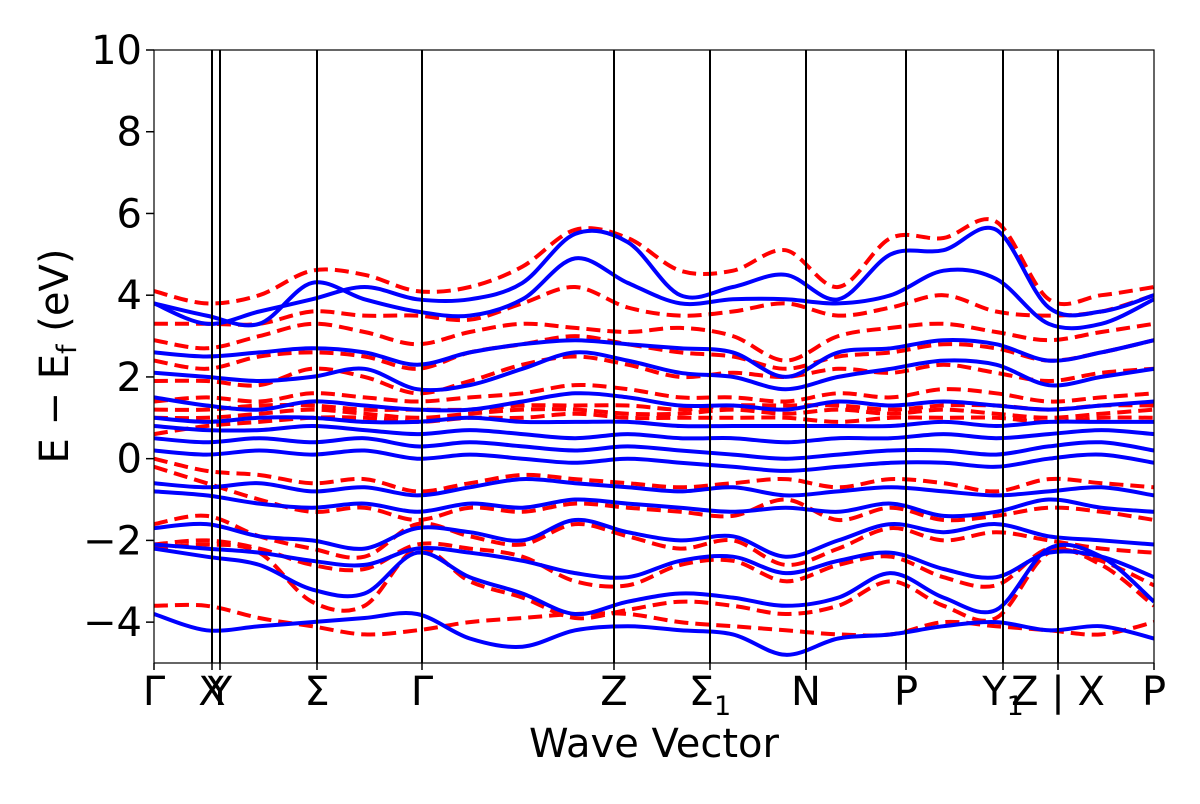 The height and width of the screenshot is (804, 1200). What do you see at coordinates (112, 541) in the screenshot?
I see `y-tick-label: −2` at bounding box center [112, 541].